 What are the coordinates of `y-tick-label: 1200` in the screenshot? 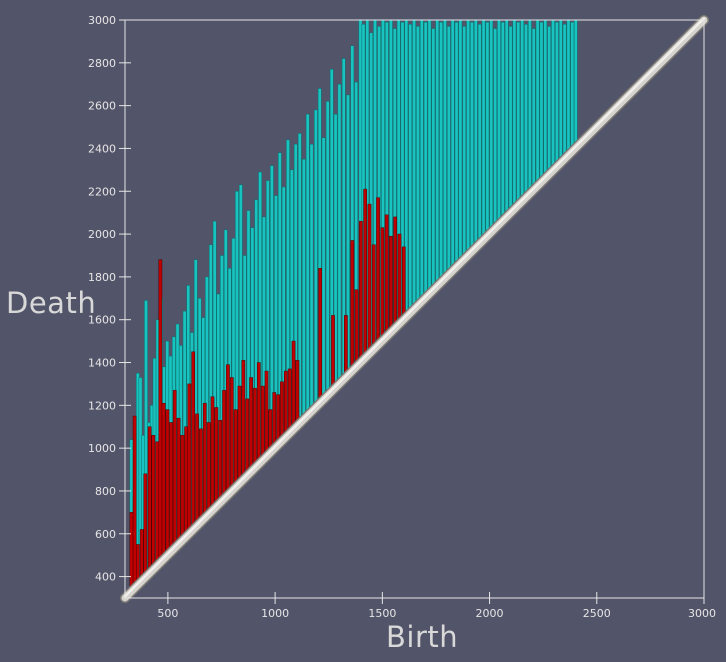 It's located at (102, 405).